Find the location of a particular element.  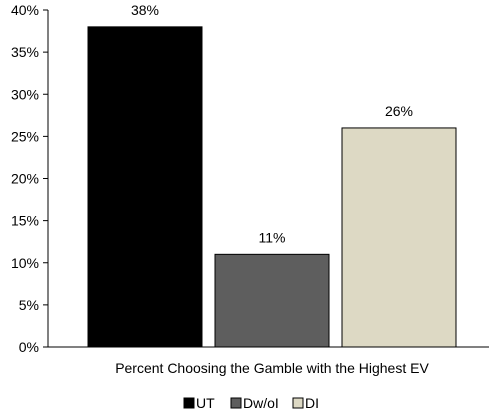

legend-label: Dw/oI is located at coordinates (261, 403).